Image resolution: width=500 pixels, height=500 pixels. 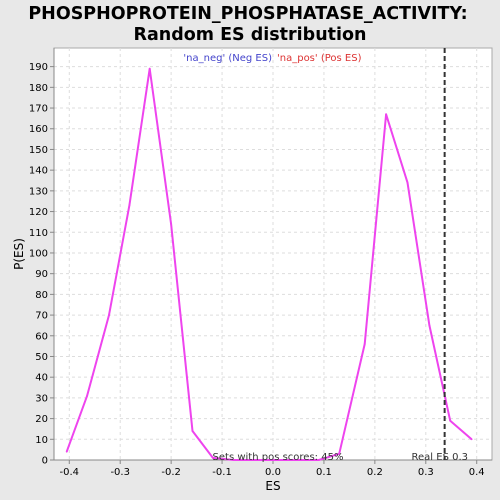 I want to click on x-tick-label: -0.3, so click(x=120, y=472).